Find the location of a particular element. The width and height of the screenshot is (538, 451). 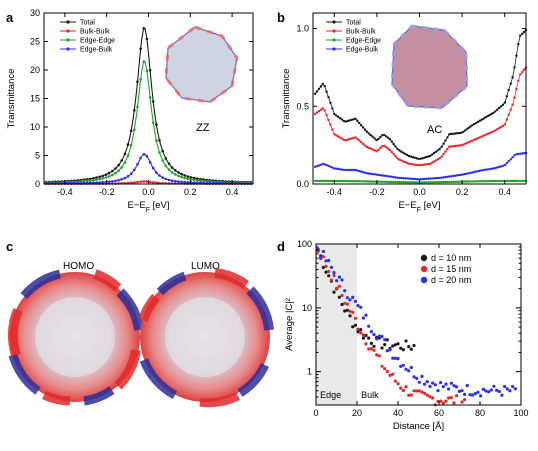

a-legend-total: Total is located at coordinates (87, 23).